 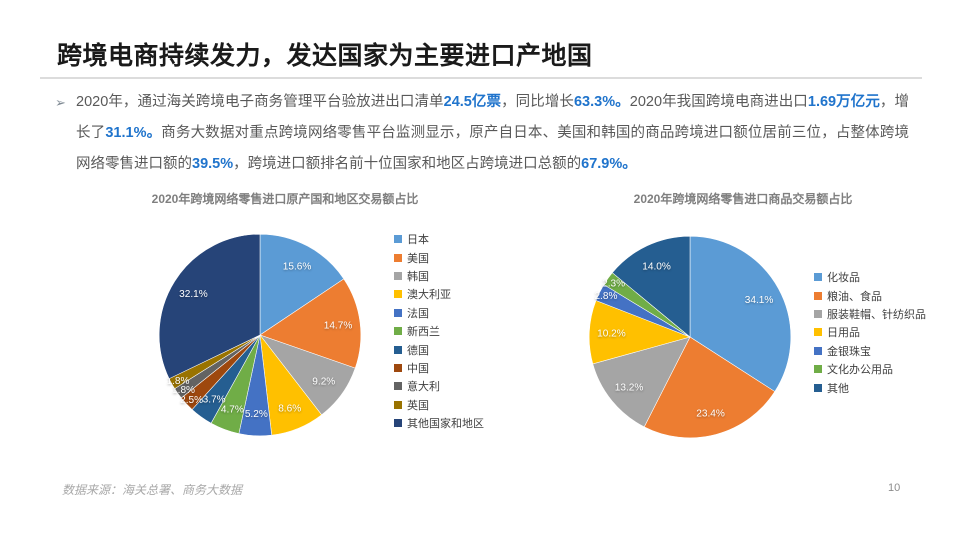 What do you see at coordinates (472, 102) in the screenshot?
I see `highlighted-figure: 24.5亿票` at bounding box center [472, 102].